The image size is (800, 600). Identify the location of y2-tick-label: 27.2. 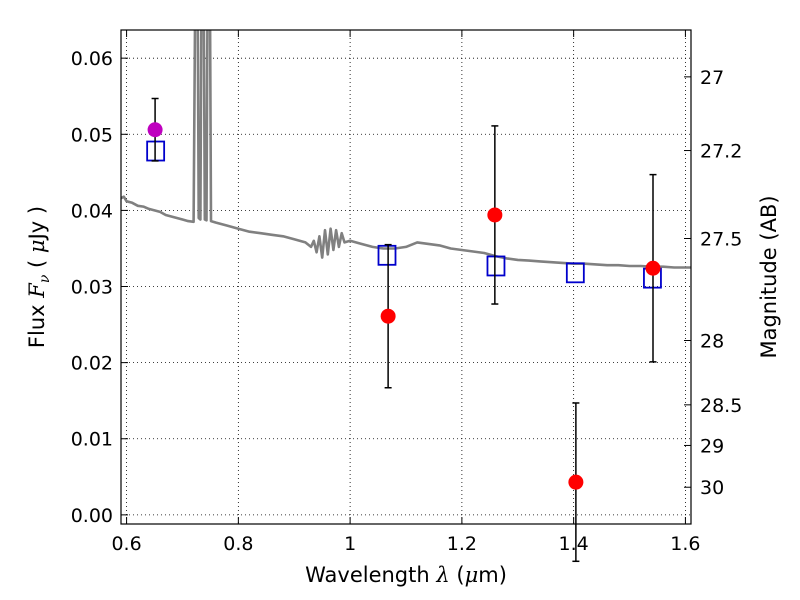
(721, 152).